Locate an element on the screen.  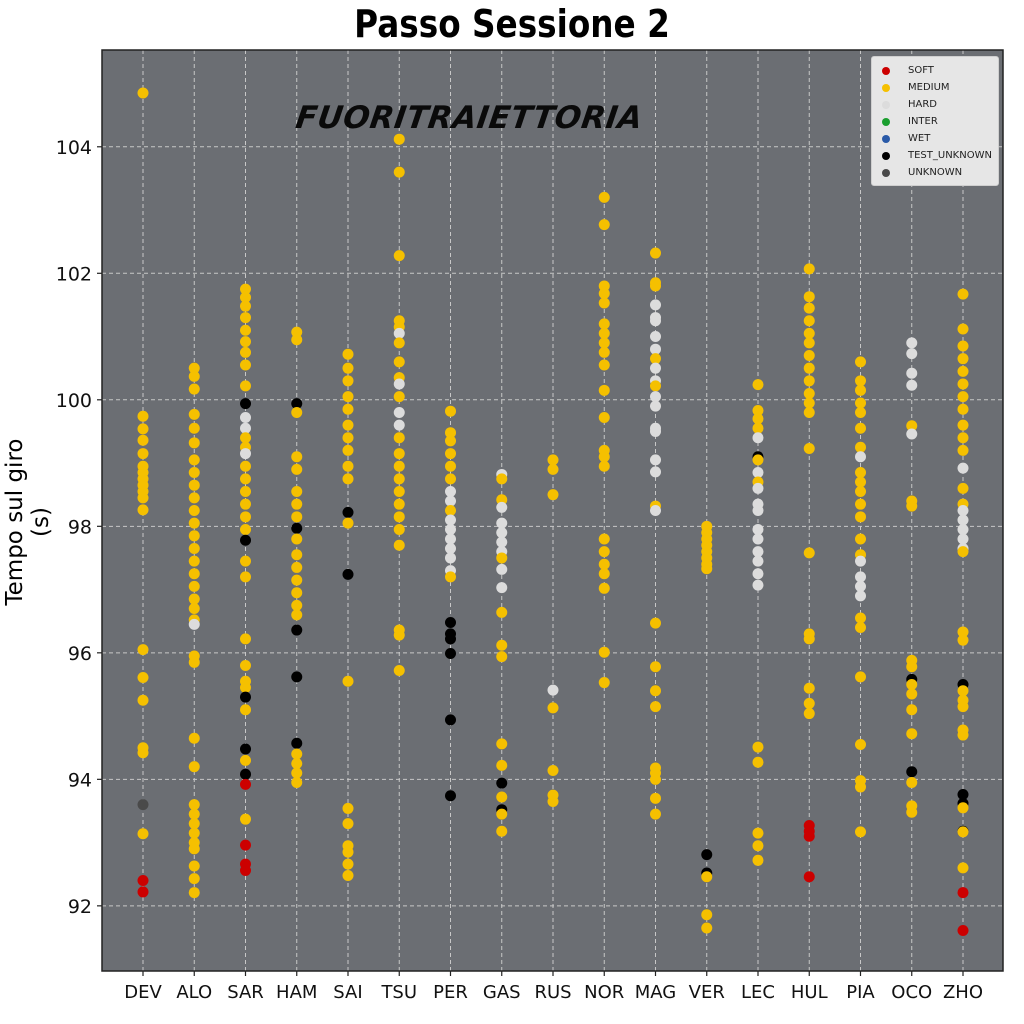
driver-series-alo is located at coordinates (194, 630).